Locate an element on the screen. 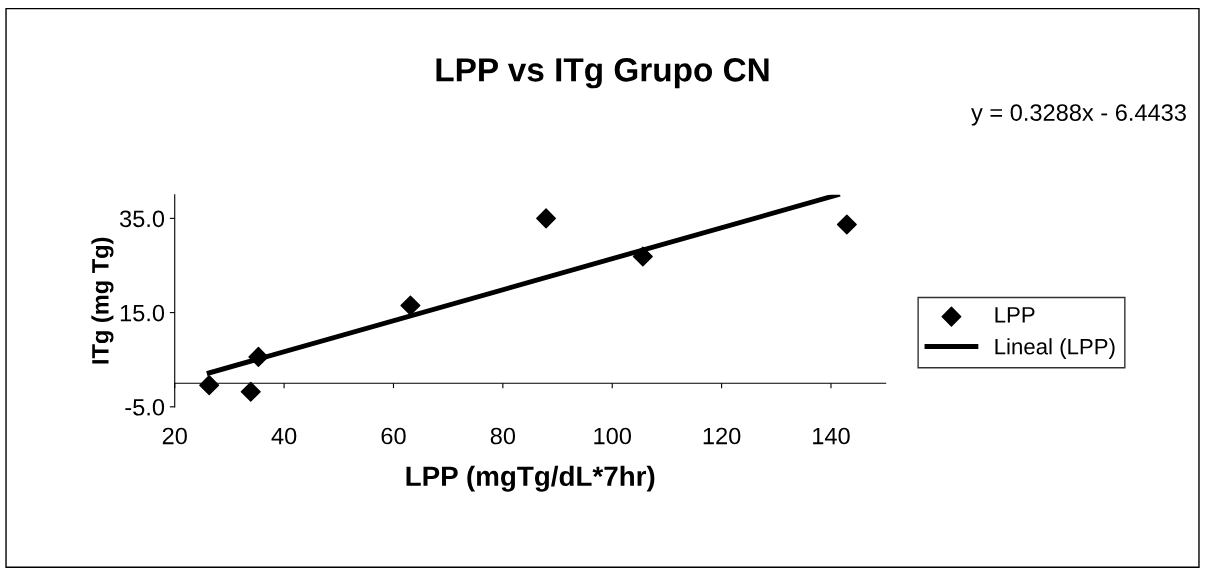 The height and width of the screenshot is (573, 1205). legend-label: LPP is located at coordinates (1015, 315).